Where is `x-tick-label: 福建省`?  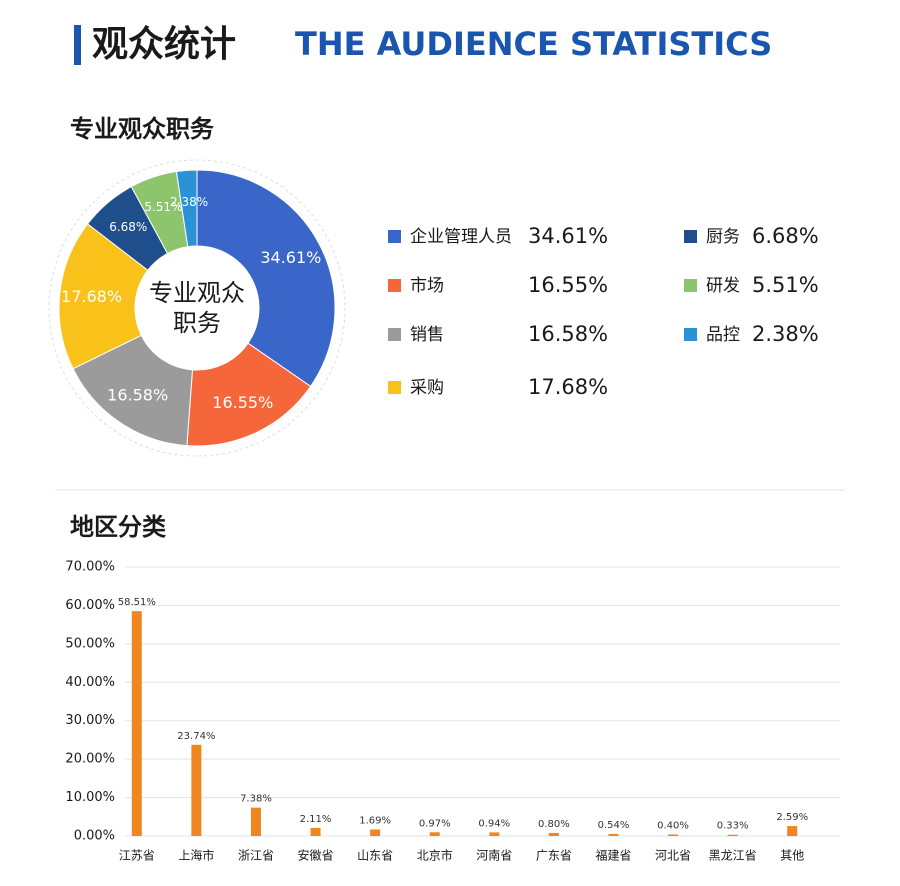
x-tick-label: 福建省 is located at coordinates (613, 855).